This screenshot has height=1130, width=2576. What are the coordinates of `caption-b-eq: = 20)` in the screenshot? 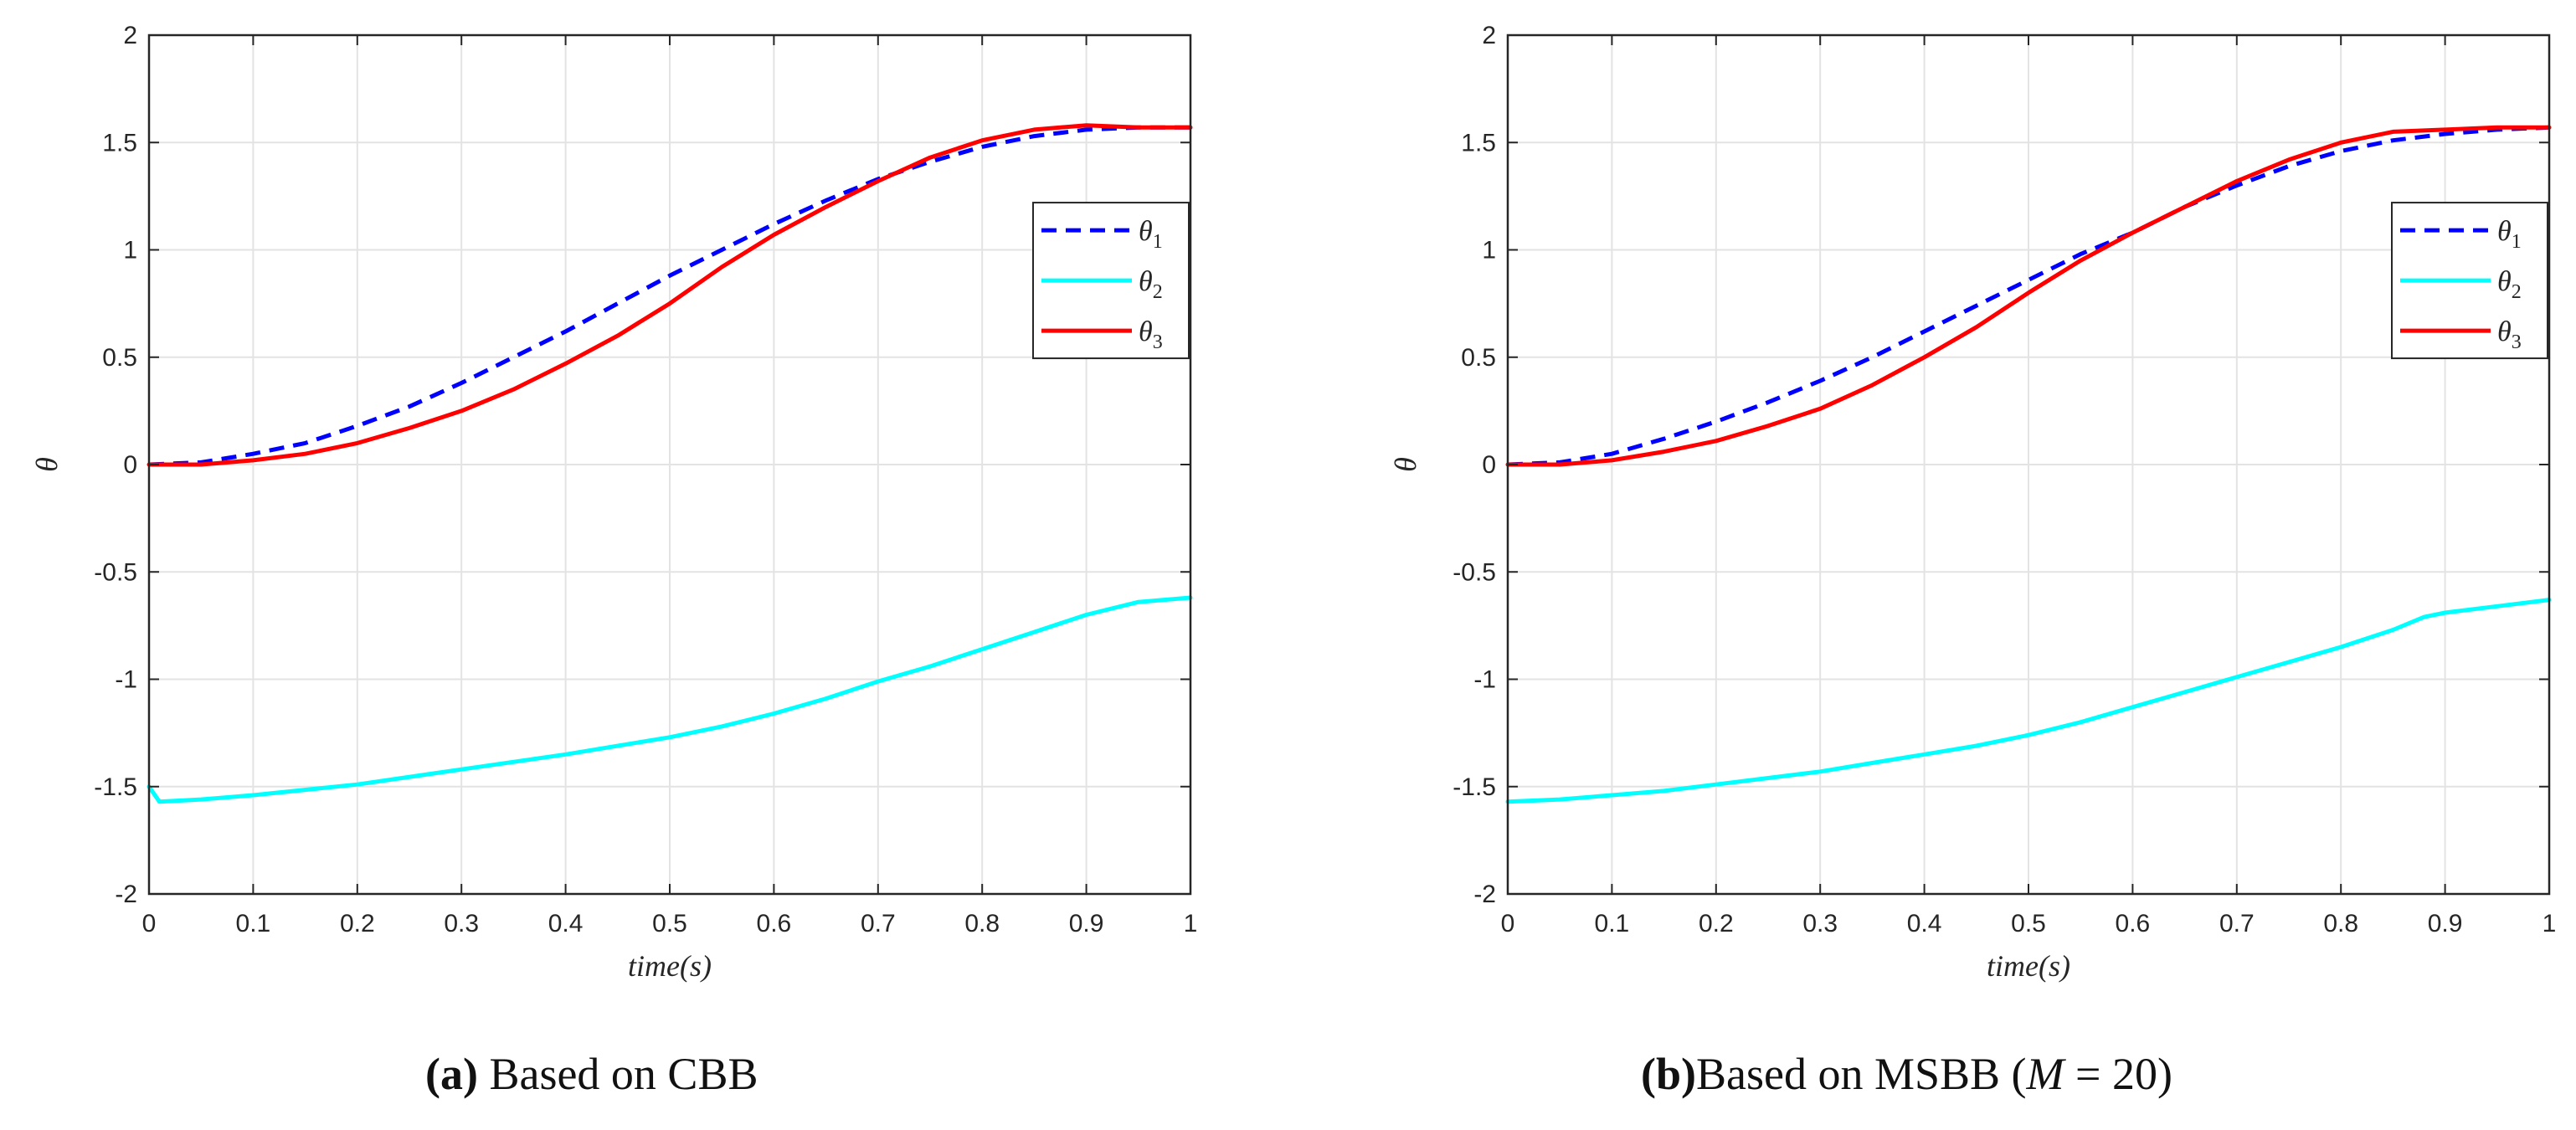 It's located at (2118, 1074).